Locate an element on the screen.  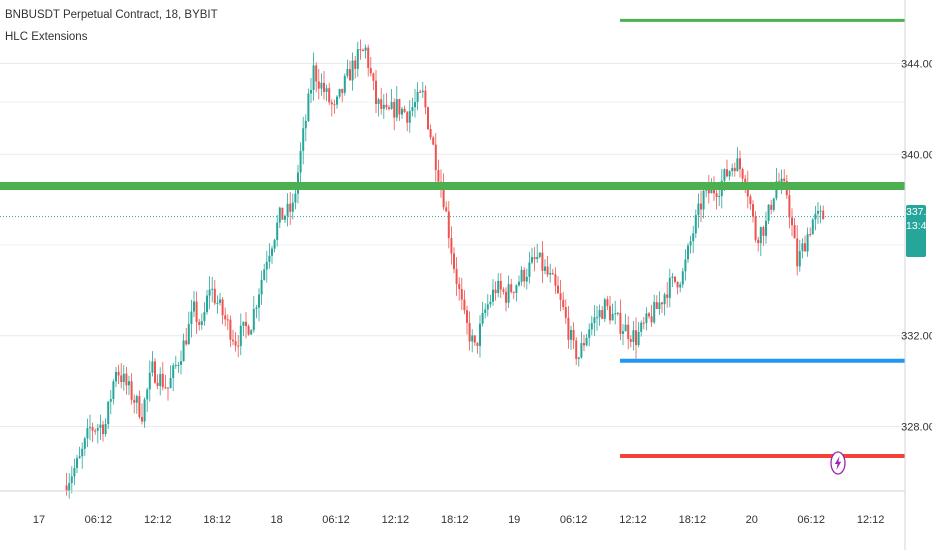
price-axis: 344.00 340.00 332.00 328.00 is located at coordinates (916, 246).